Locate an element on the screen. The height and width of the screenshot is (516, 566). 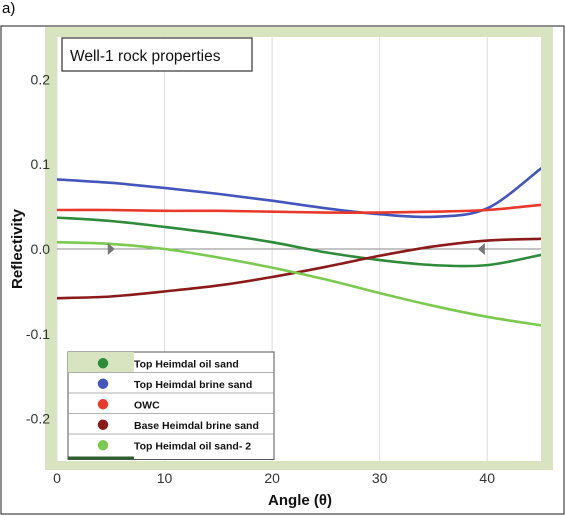
y-tick-label: 0.1 is located at coordinates (41, 164).